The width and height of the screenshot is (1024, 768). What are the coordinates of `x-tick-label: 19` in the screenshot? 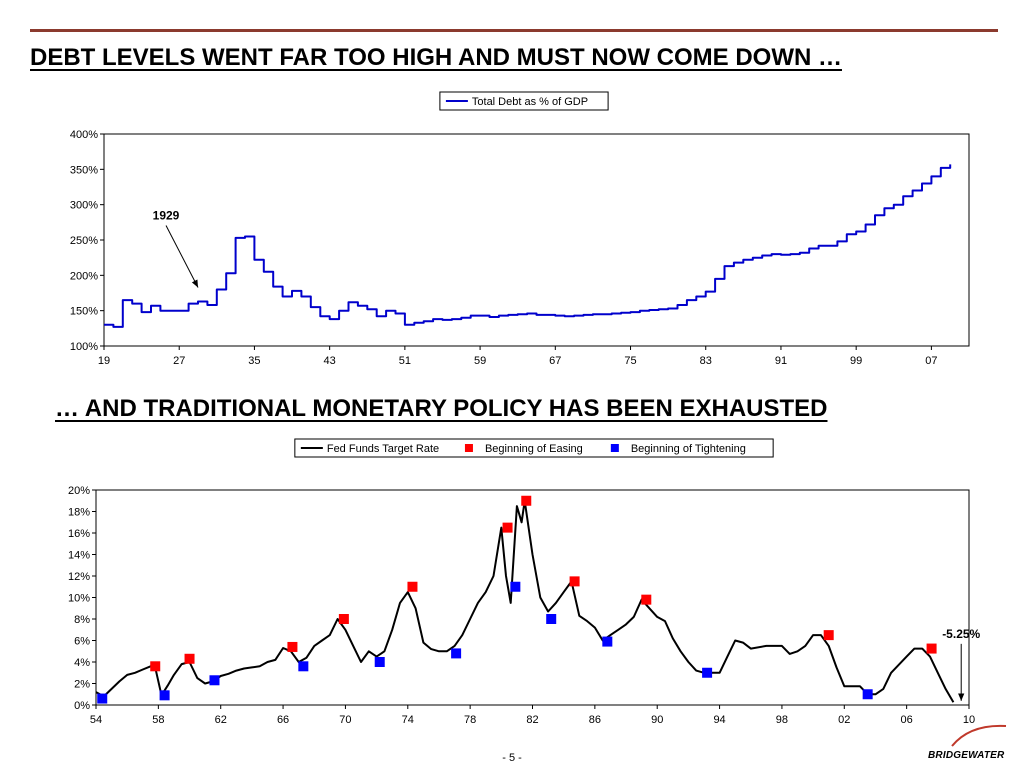 It's located at (104, 361).